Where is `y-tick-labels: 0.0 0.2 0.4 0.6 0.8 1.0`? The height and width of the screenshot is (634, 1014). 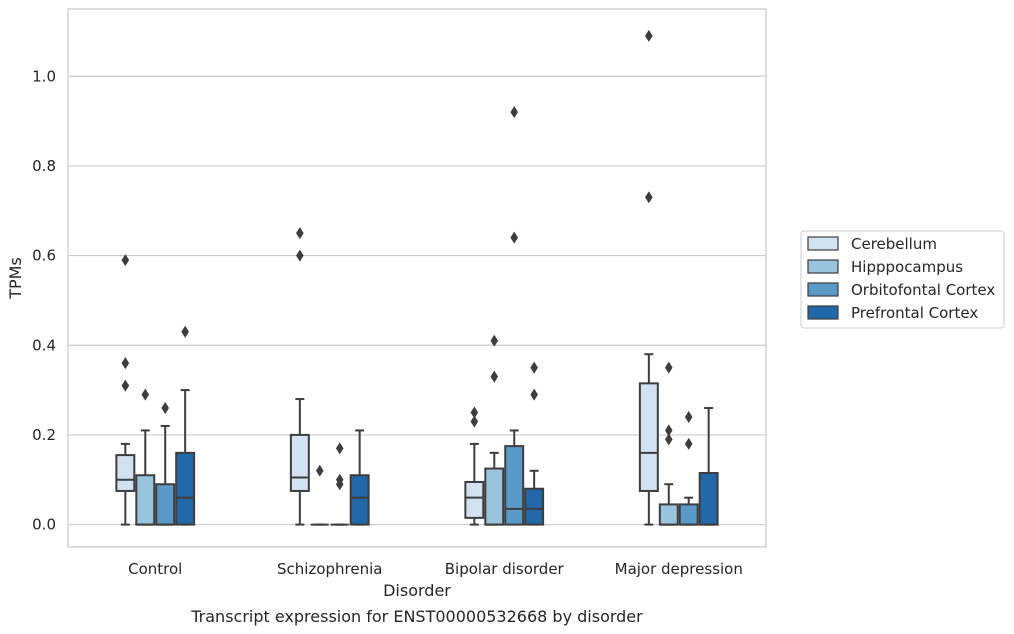 y-tick-labels: 0.0 0.2 0.4 0.6 0.8 1.0 is located at coordinates (44, 300).